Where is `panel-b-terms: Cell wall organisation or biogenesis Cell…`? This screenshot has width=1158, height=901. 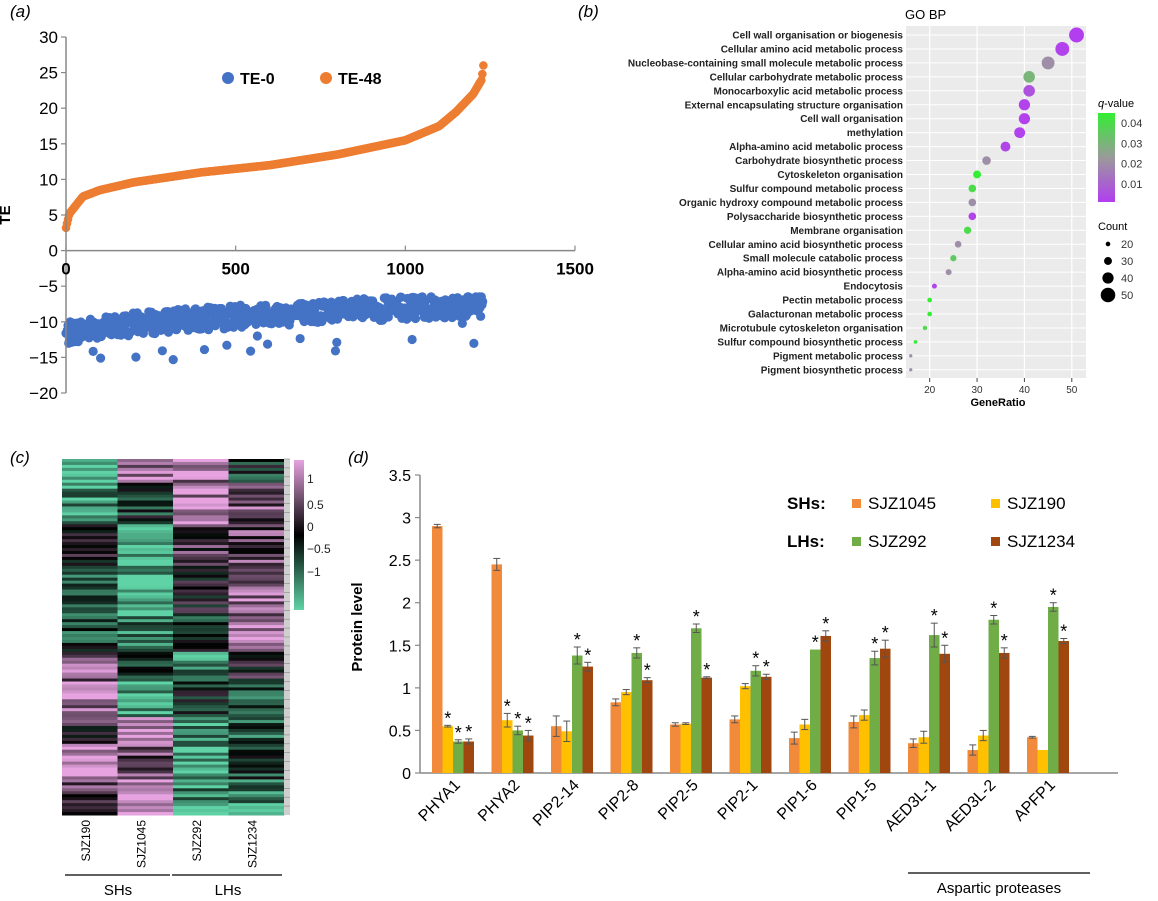 panel-b-terms: Cell wall organisation or biogenesis Cell… is located at coordinates (766, 204).